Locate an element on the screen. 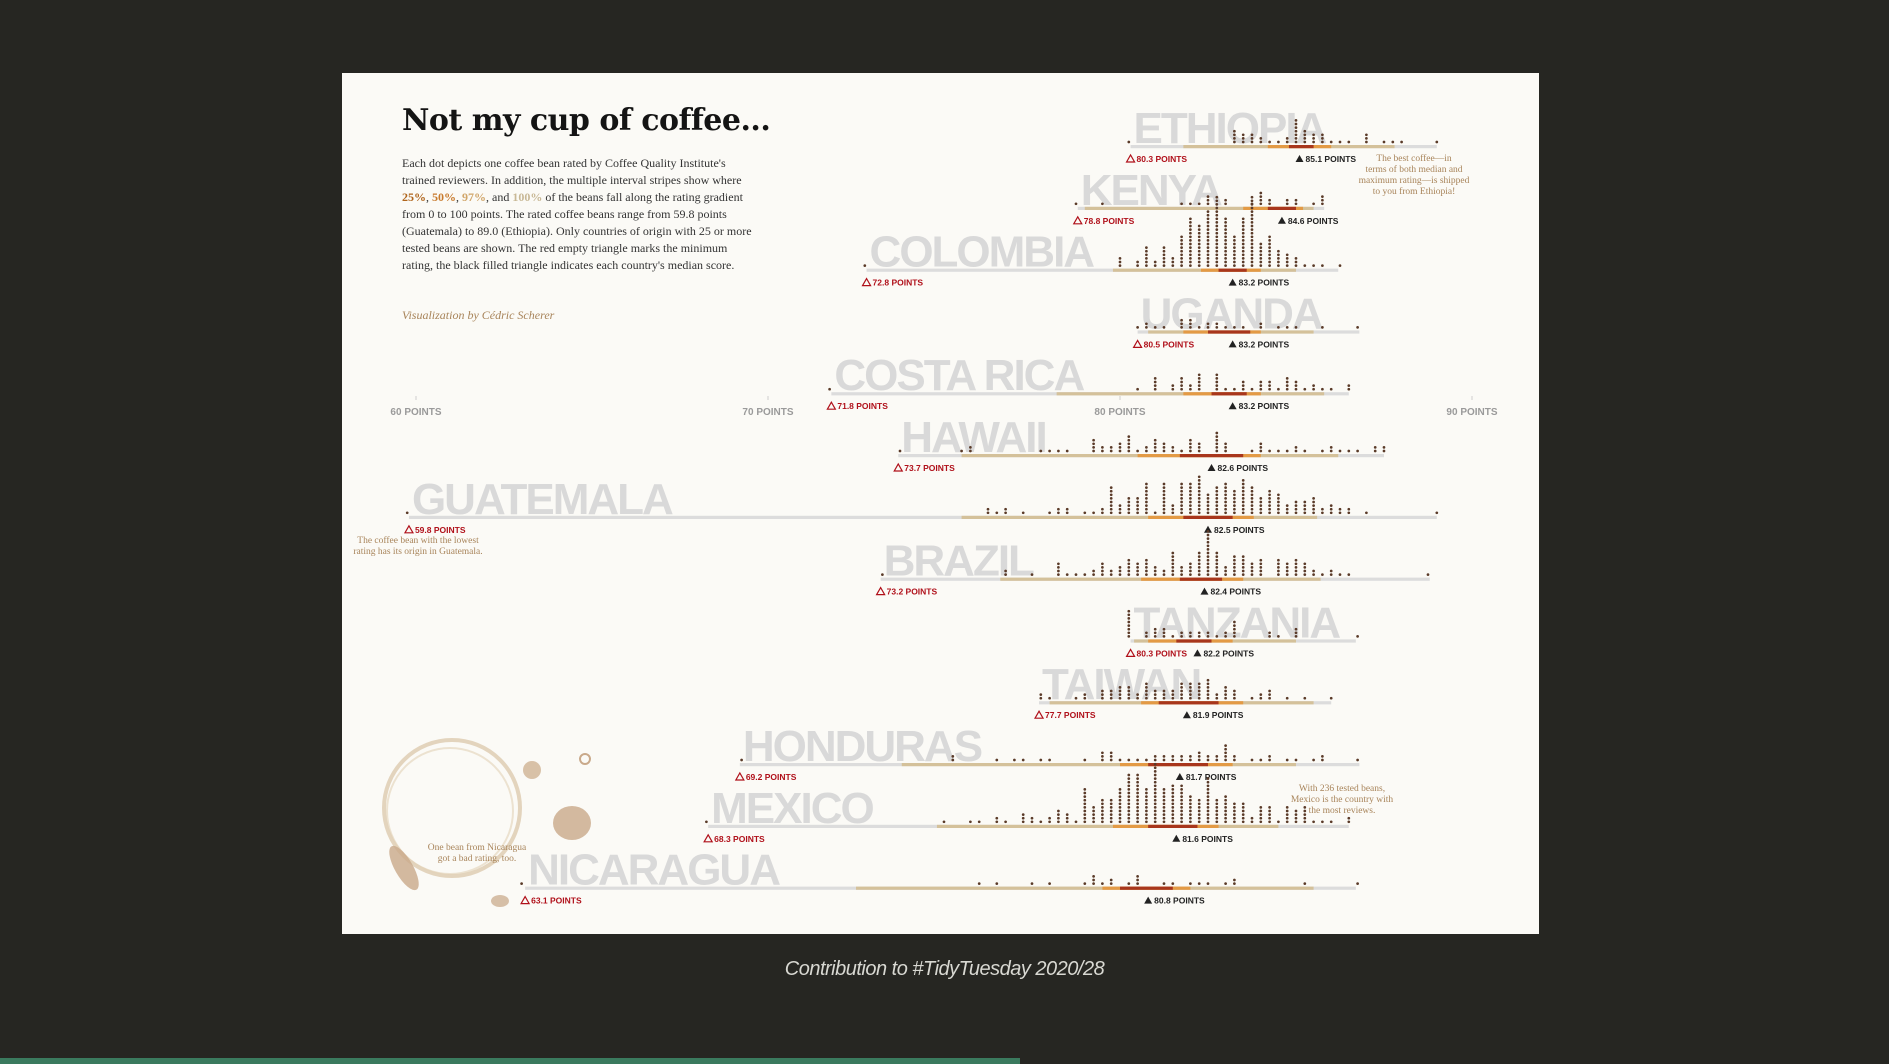  country-label: KENYA is located at coordinates (1151, 190).